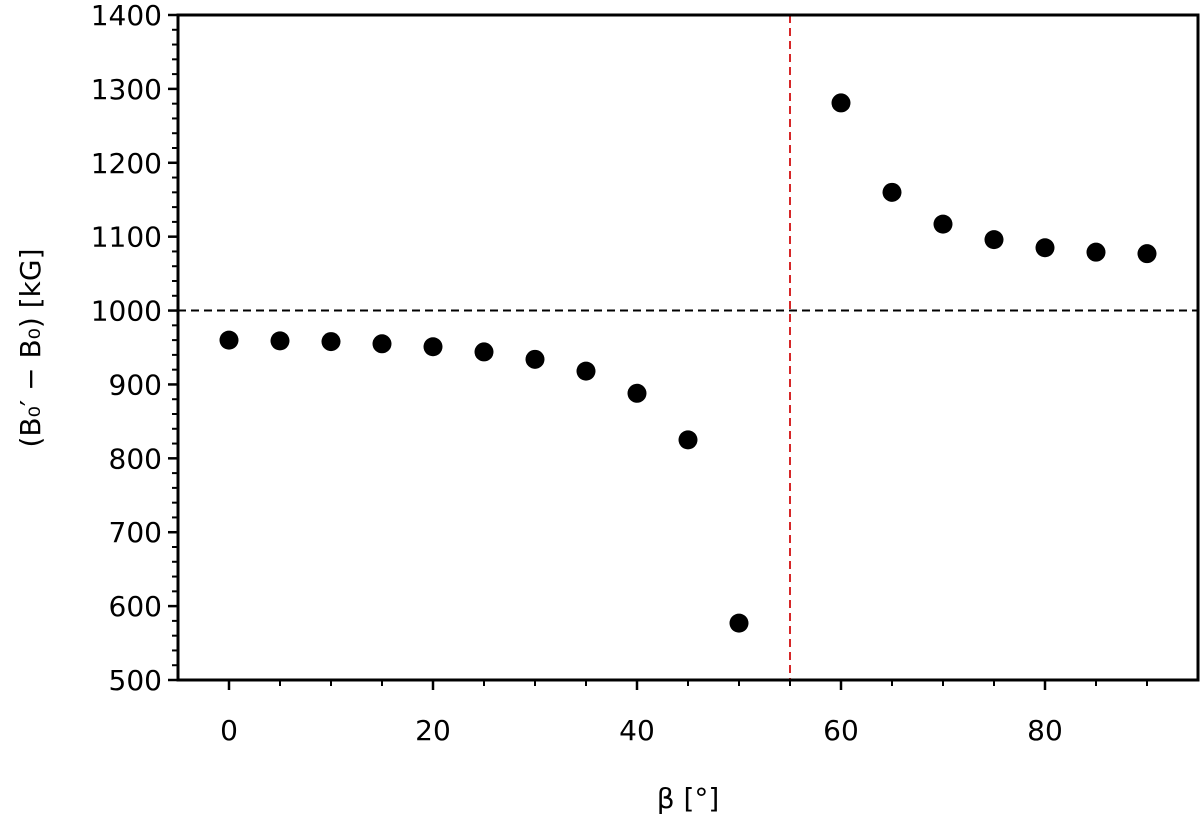  What do you see at coordinates (637, 730) in the screenshot?
I see `x-tick-label: 40` at bounding box center [637, 730].